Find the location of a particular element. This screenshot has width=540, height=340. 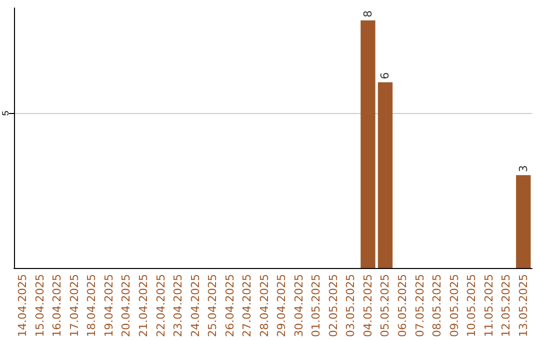

x-tick-label: 21.04.2025 is located at coordinates (143, 306).